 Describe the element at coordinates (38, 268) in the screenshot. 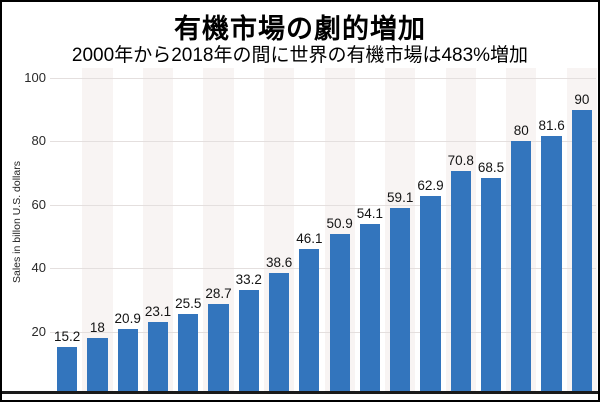

I see `y-tick-label: 40` at that location.